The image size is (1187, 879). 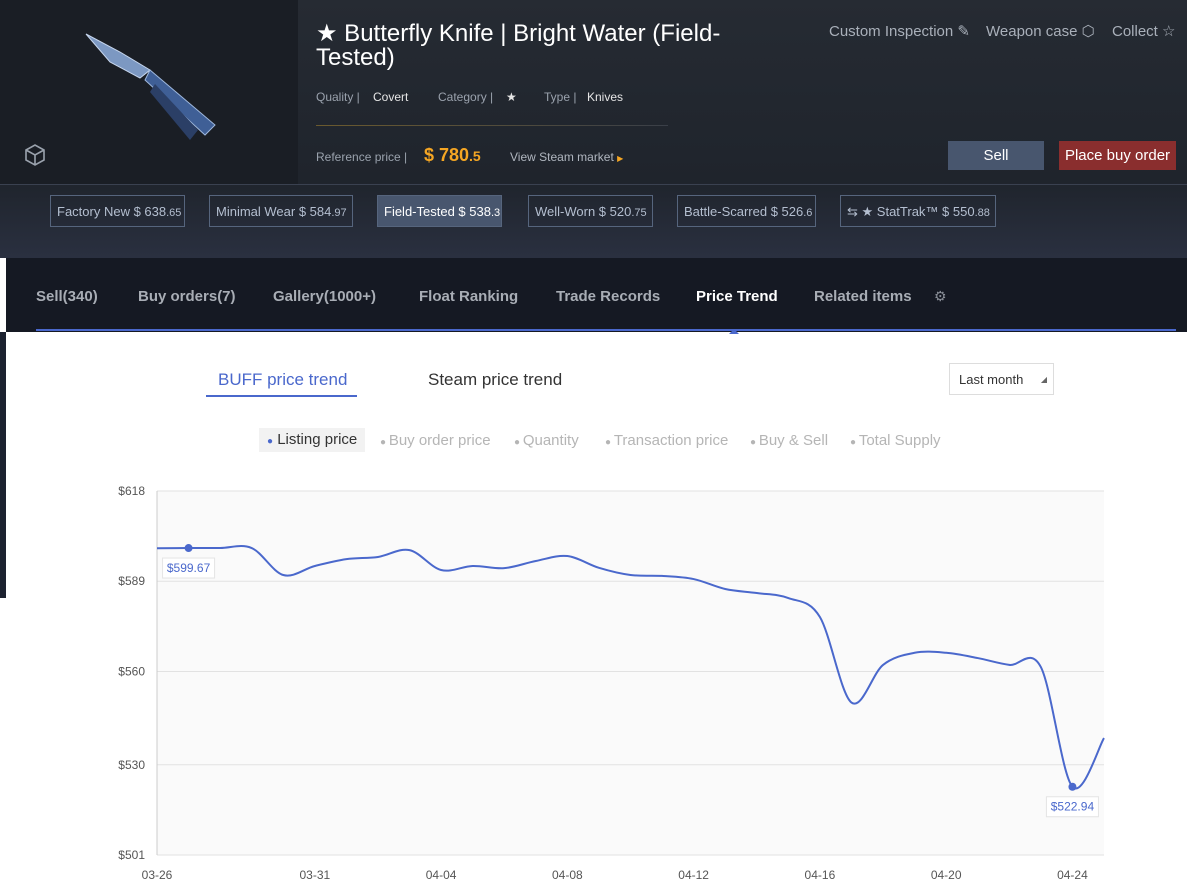 I want to click on variant-button: Well-Worn $ 520.75, so click(x=590, y=211).